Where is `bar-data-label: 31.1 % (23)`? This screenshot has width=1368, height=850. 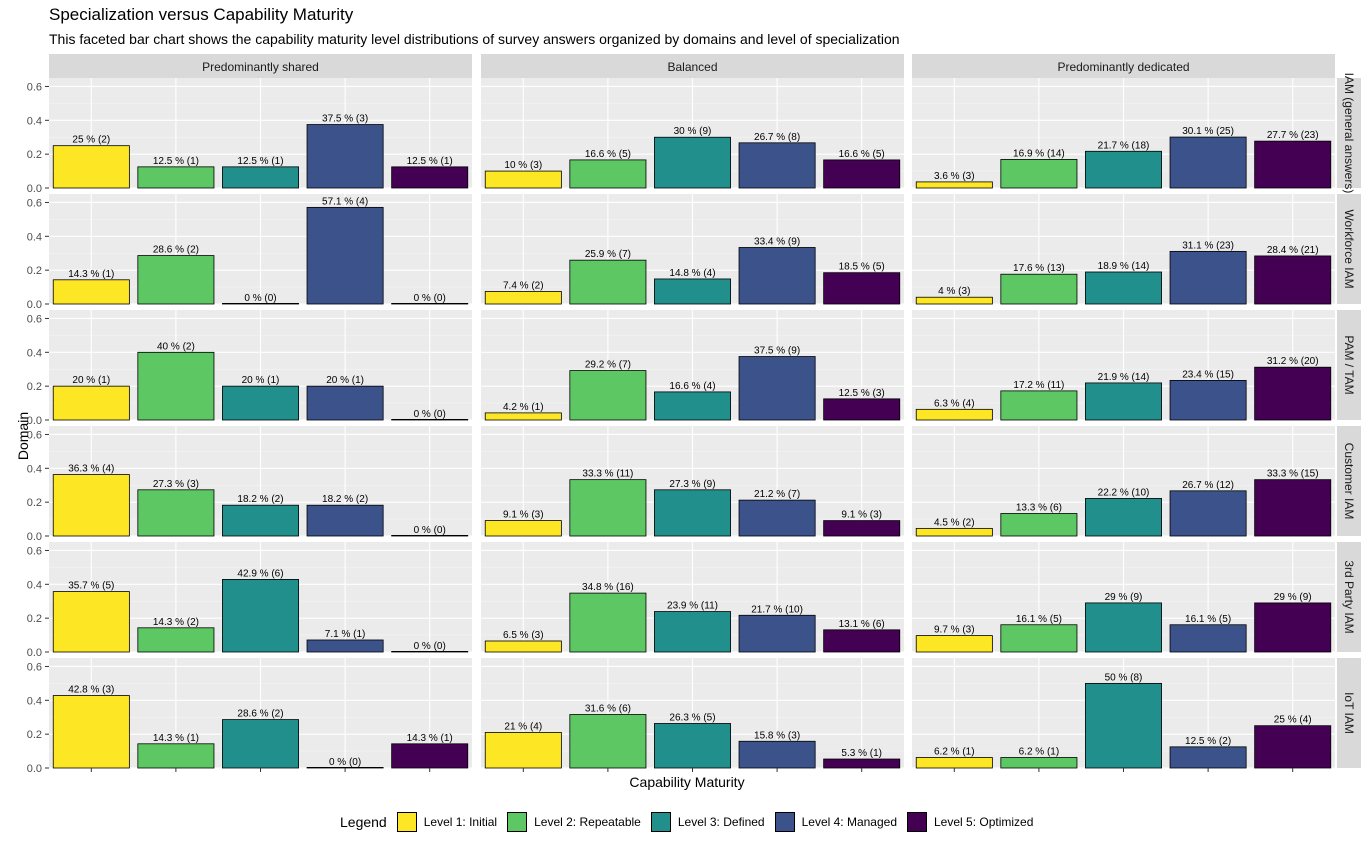
bar-data-label: 31.1 % (23) is located at coordinates (1208, 245).